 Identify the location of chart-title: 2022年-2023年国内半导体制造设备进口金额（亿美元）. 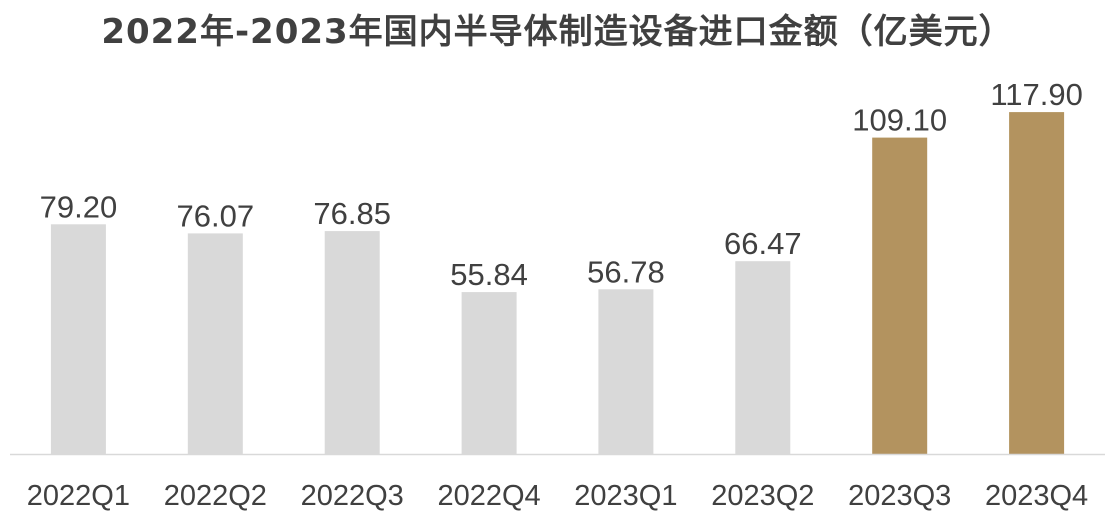
(557, 32).